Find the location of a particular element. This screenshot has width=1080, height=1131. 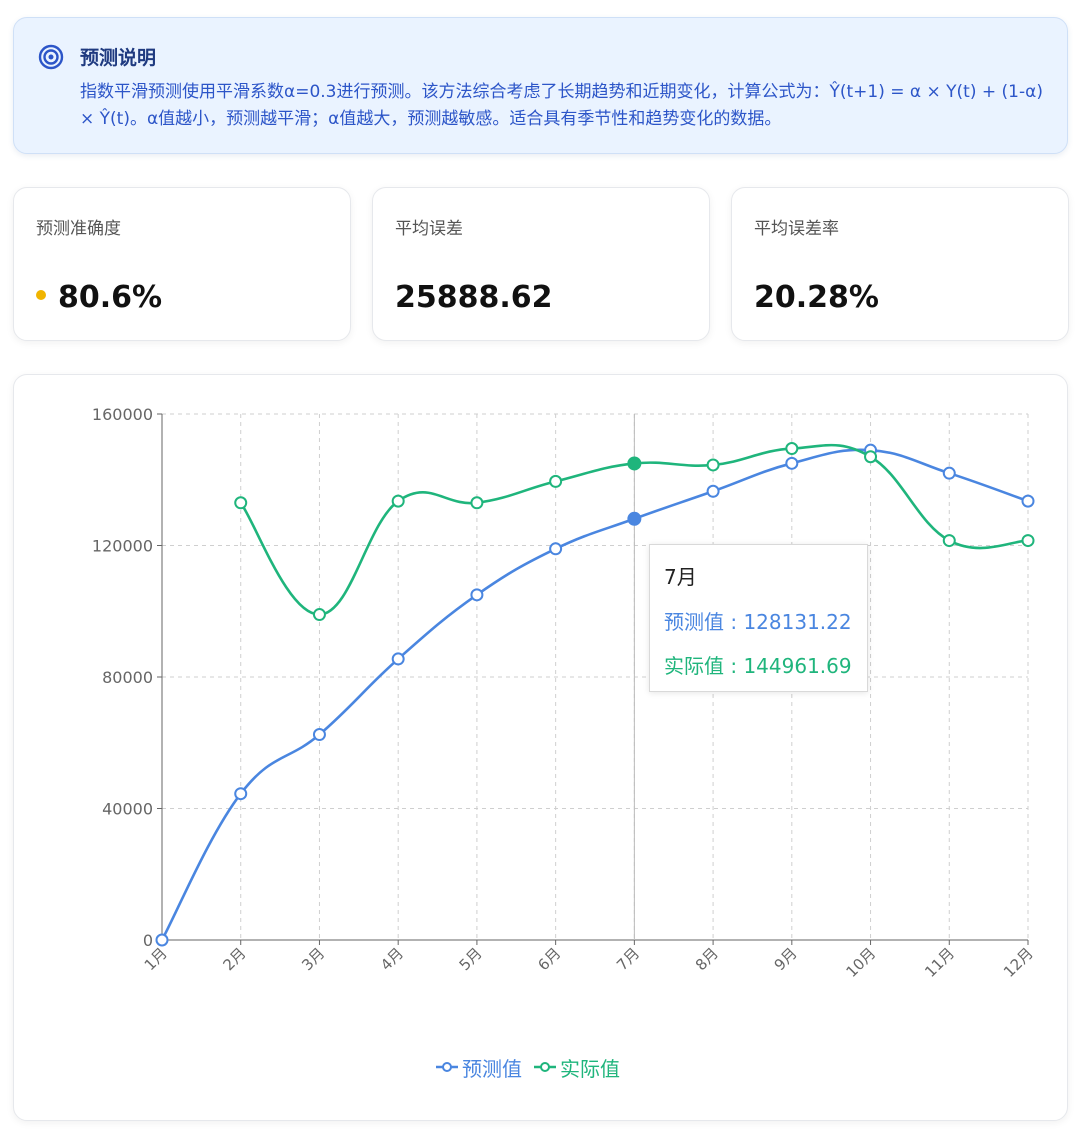

status-dot is located at coordinates (41, 294).